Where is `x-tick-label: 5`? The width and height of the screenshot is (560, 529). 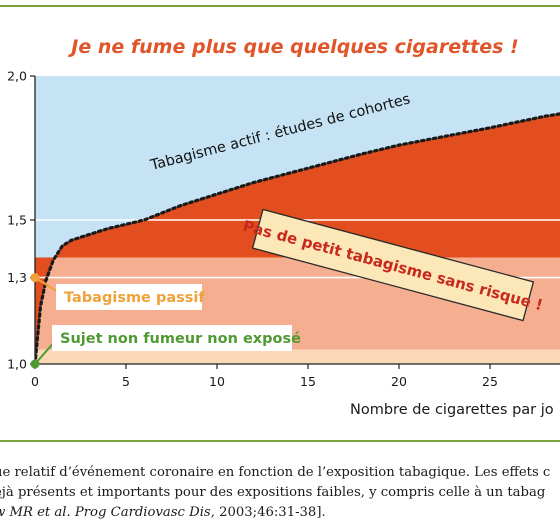 x-tick-label: 5 is located at coordinates (126, 381).